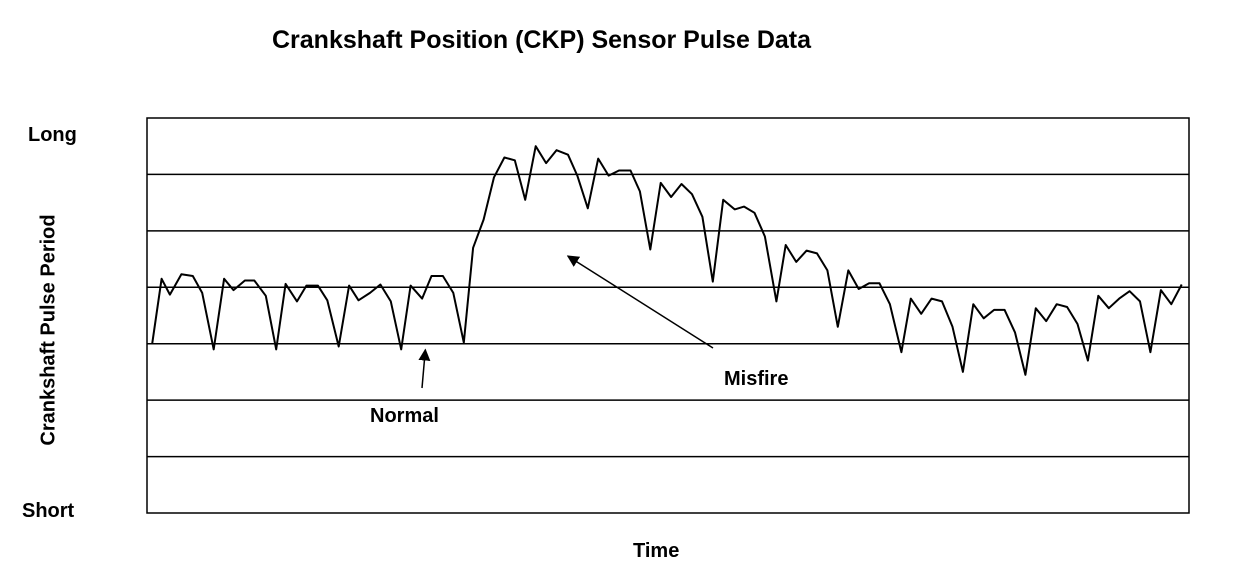  Describe the element at coordinates (756, 379) in the screenshot. I see `annotation-misfire: Misfire` at that location.